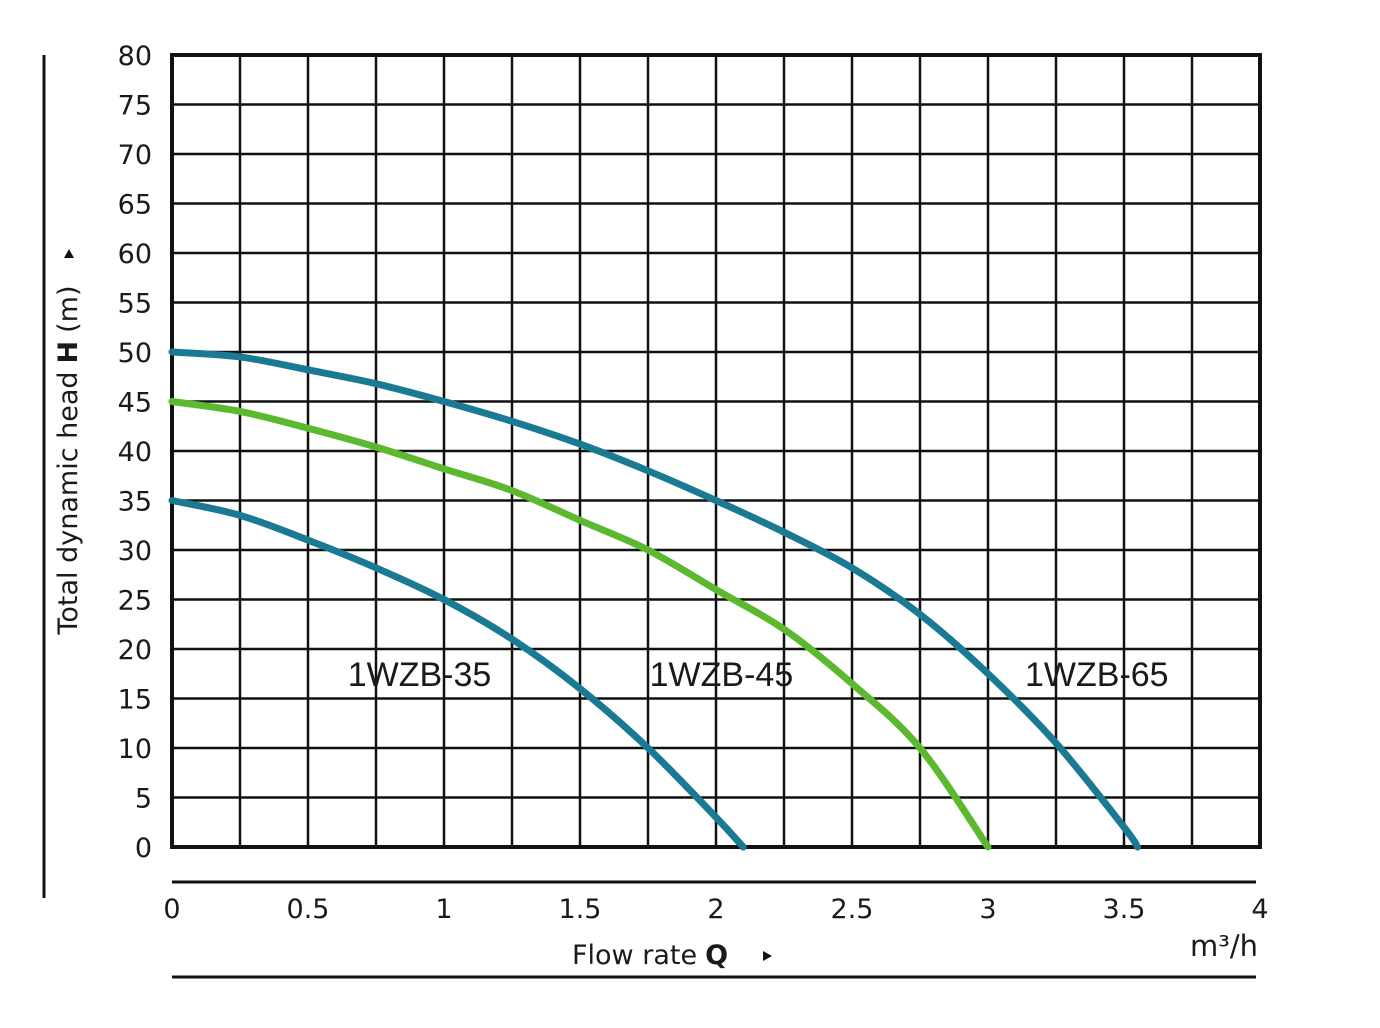 This screenshot has height=1028, width=1380. What do you see at coordinates (135, 155) in the screenshot?
I see `y-tick-label: 70` at bounding box center [135, 155].